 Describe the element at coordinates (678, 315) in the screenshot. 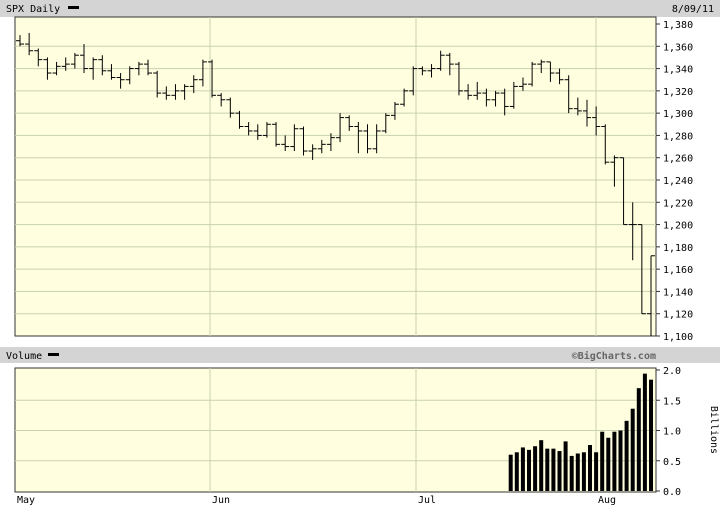

I see `price-tick-label: 1,120` at that location.